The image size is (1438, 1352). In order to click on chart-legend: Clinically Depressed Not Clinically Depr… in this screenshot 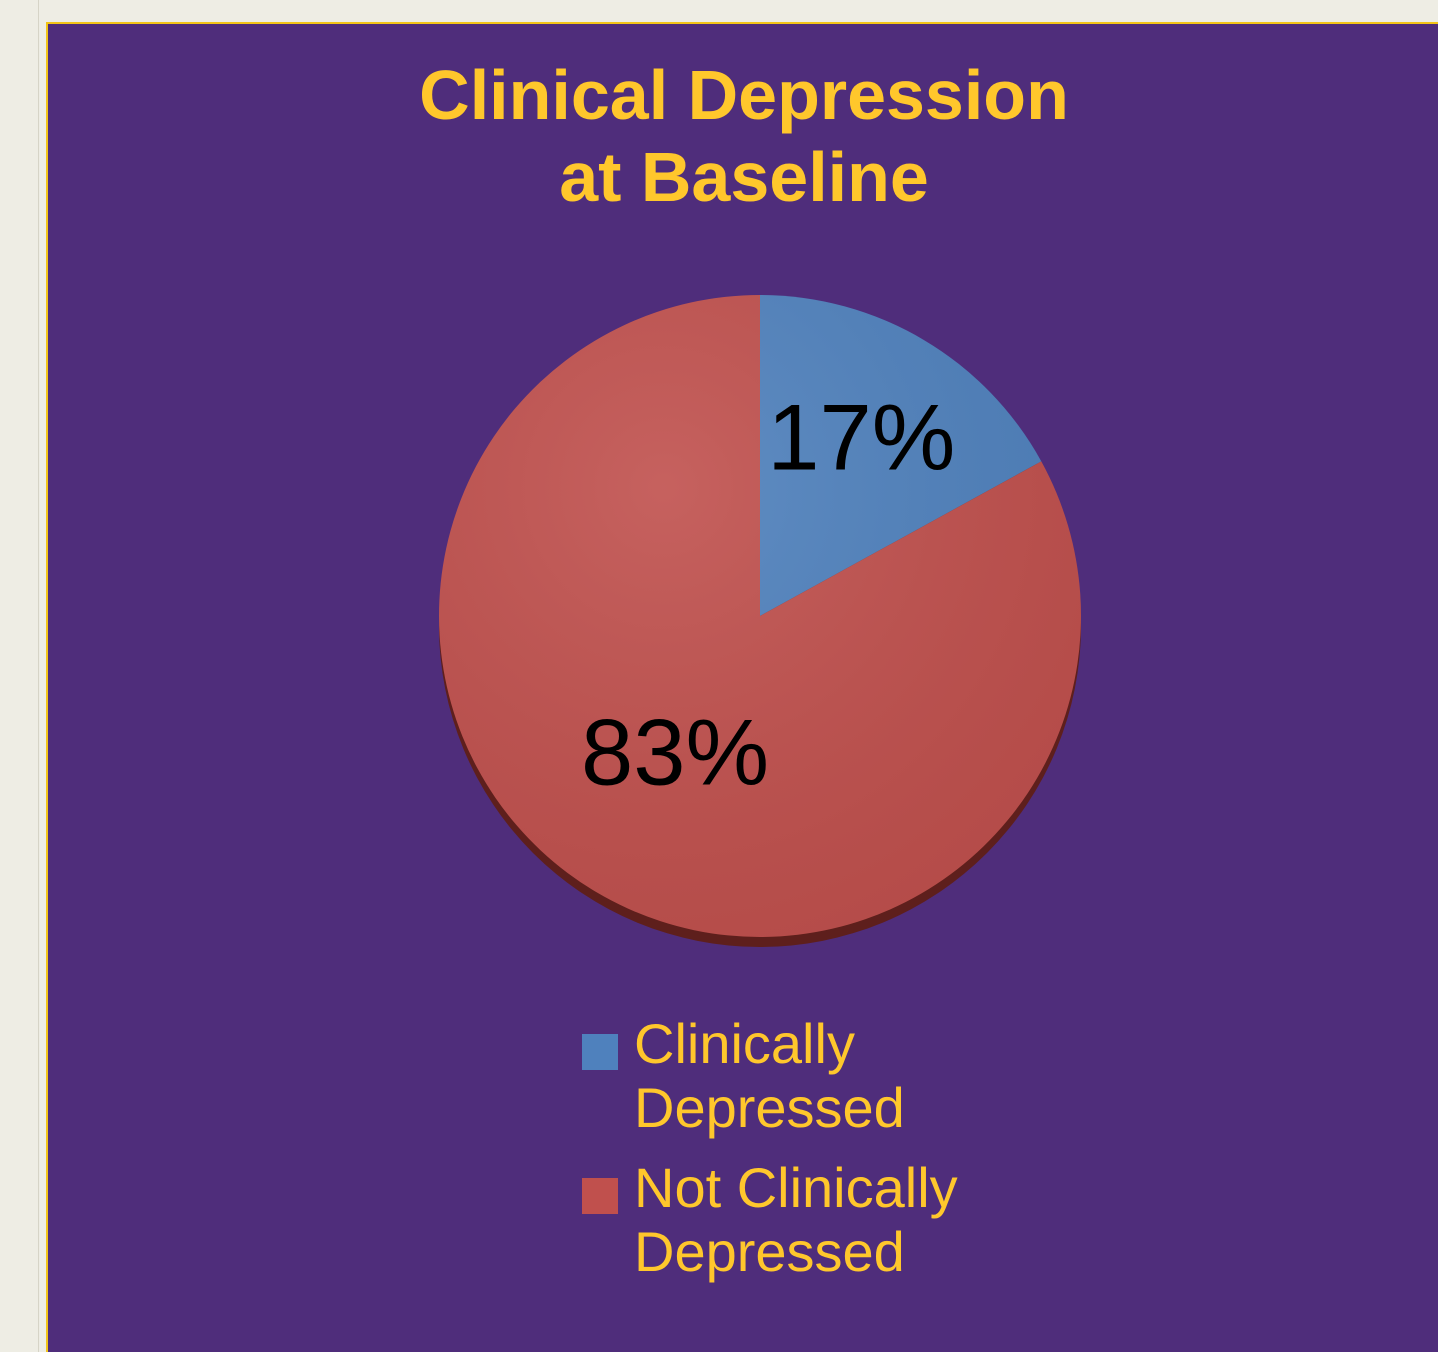, I will do `click(832, 1156)`.